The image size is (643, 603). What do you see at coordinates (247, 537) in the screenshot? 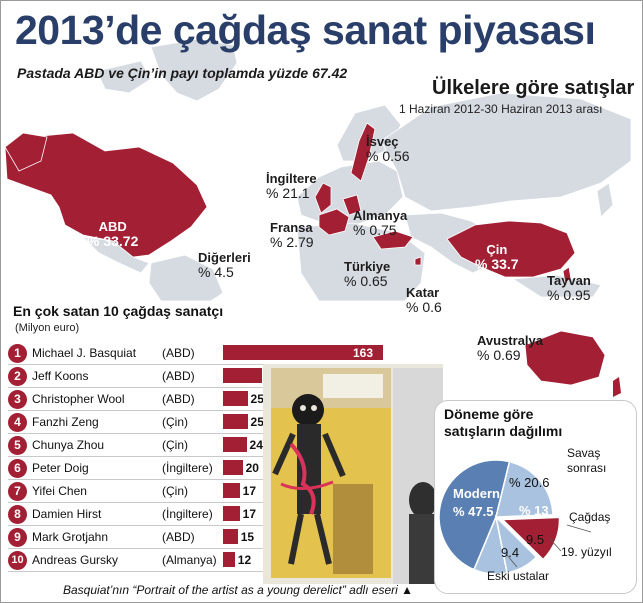
I see `ranking-bar-value: 15` at bounding box center [247, 537].